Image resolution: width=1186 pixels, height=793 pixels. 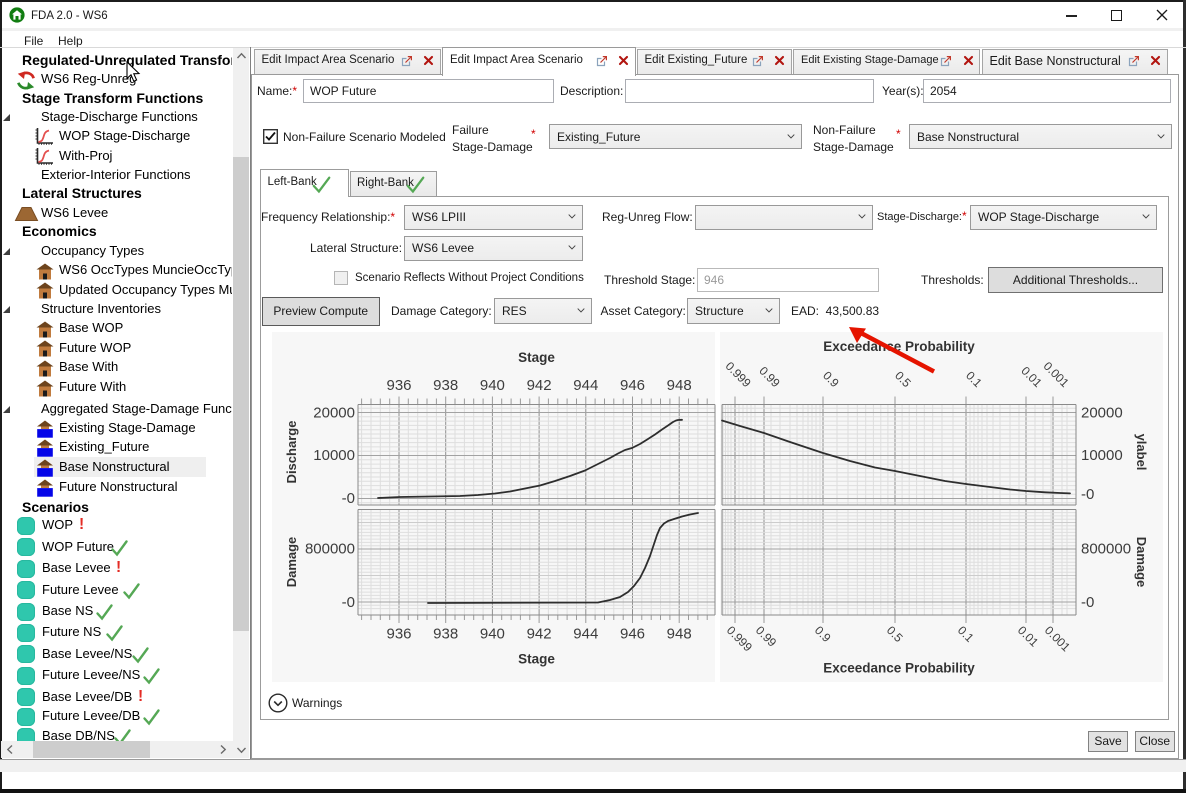 What do you see at coordinates (291, 452) in the screenshot?
I see `svg-text: Discharge` at bounding box center [291, 452].